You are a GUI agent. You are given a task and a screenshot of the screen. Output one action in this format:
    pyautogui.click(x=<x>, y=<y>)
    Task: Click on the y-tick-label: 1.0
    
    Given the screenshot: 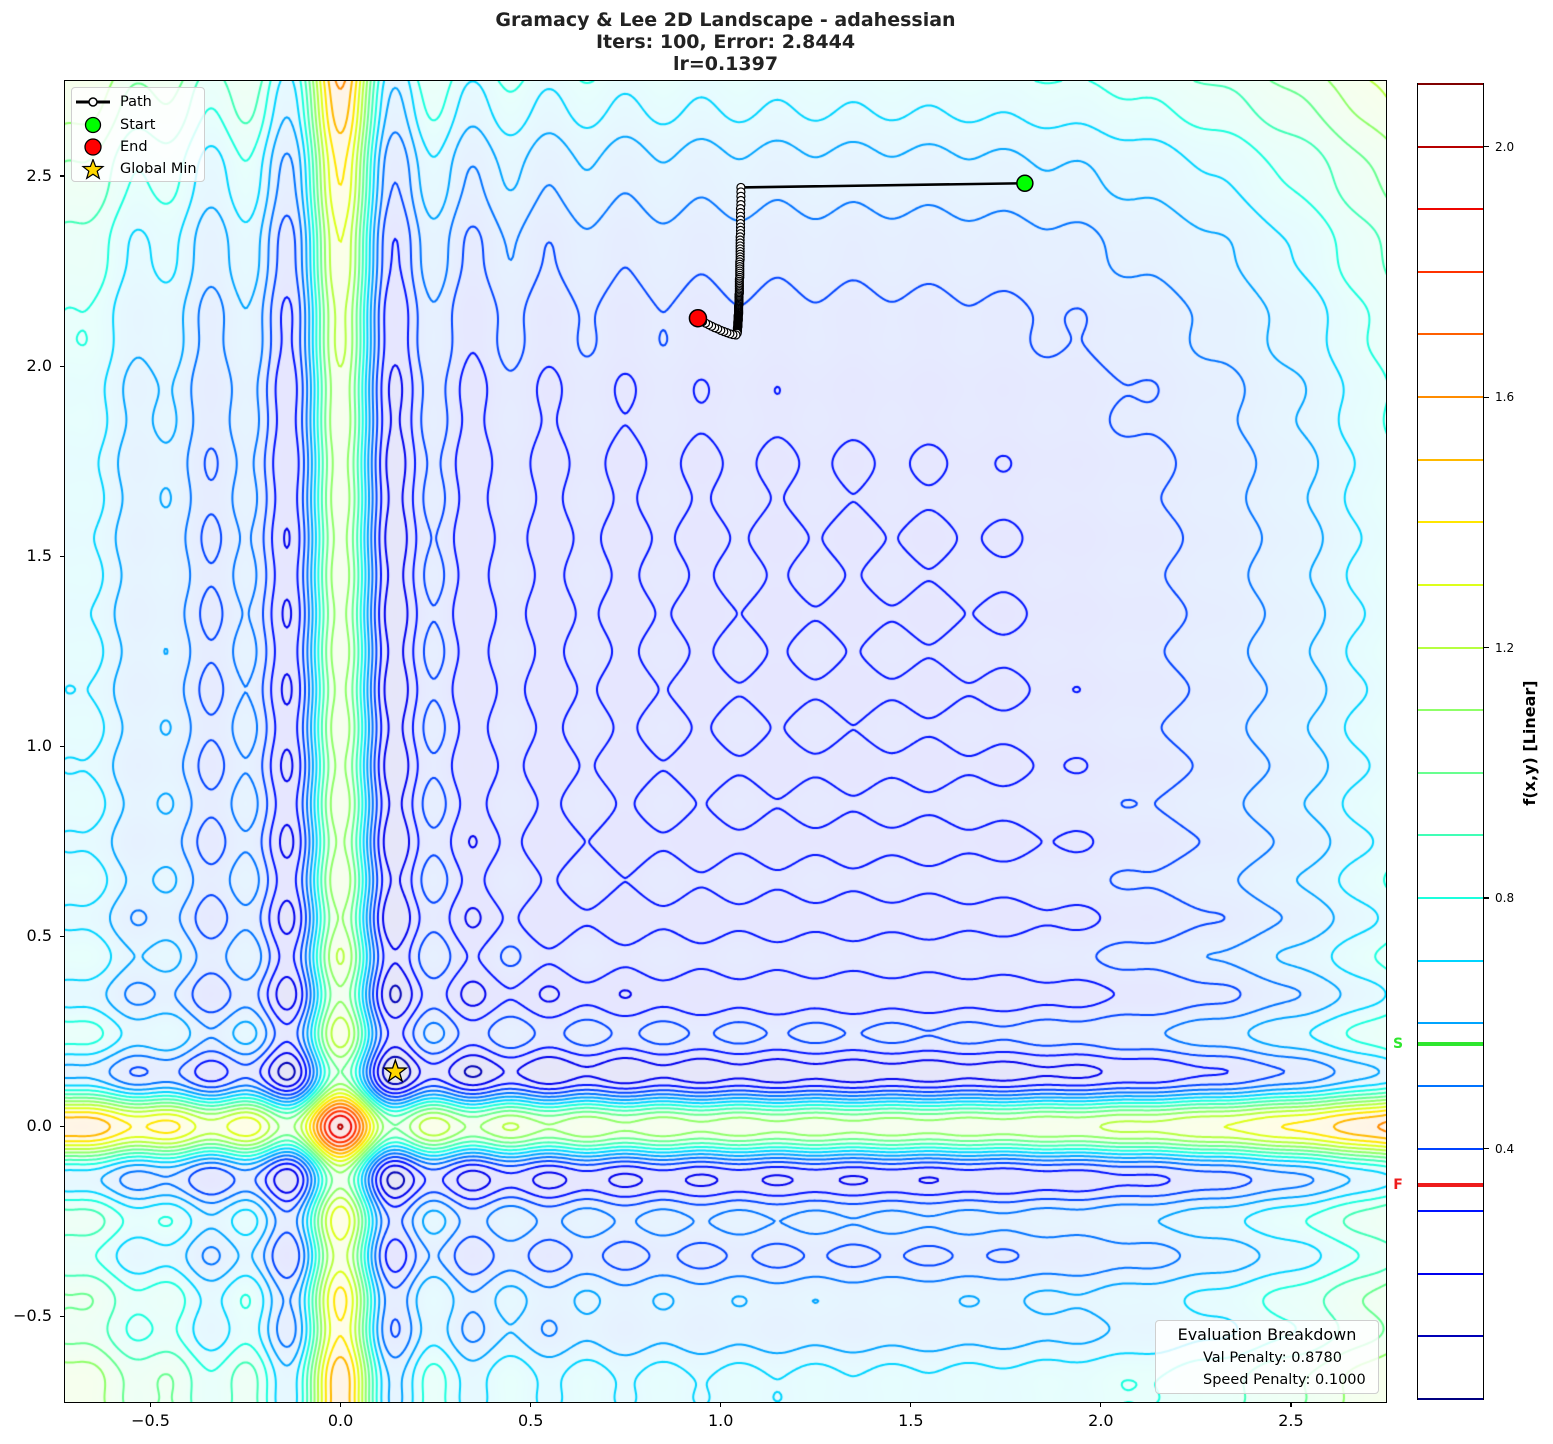 What is the action you would take?
    pyautogui.click(x=39, y=746)
    